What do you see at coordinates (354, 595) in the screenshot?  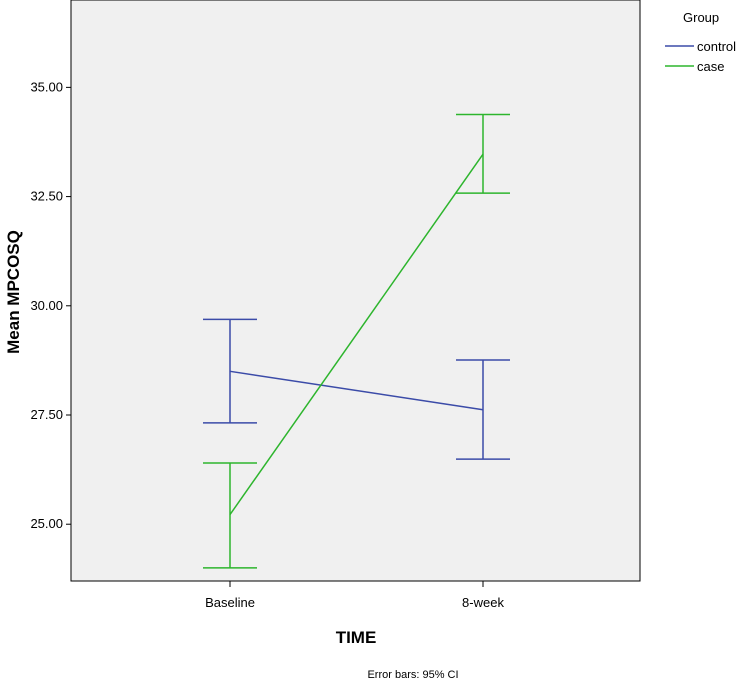 I see `x-axis: Baseline 8-week` at bounding box center [354, 595].